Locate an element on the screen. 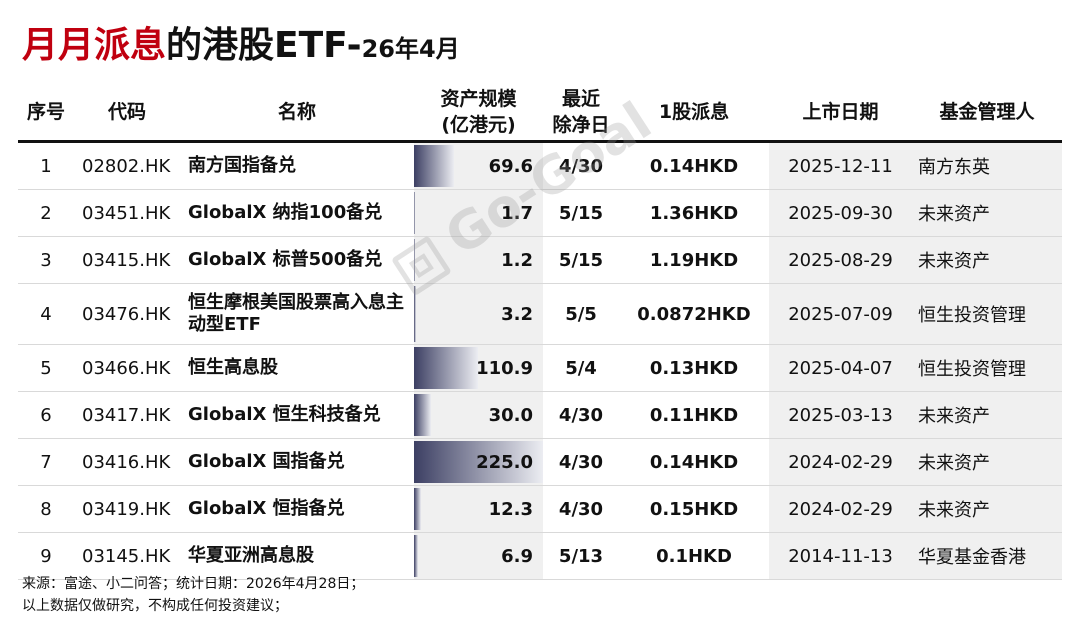 The image size is (1080, 633). cell-dividend: 1.19HKD is located at coordinates (694, 260).